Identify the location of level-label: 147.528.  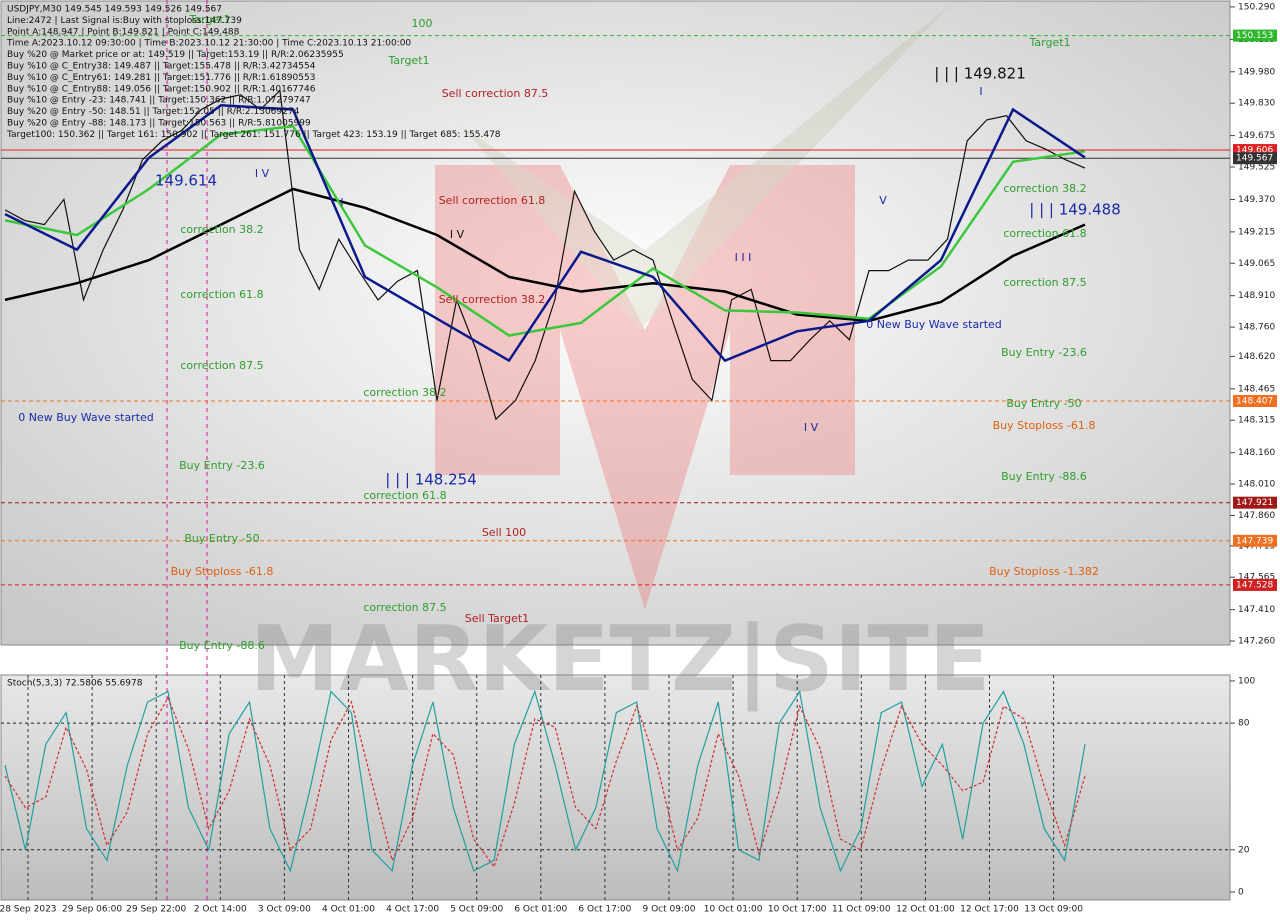
(1254, 585).